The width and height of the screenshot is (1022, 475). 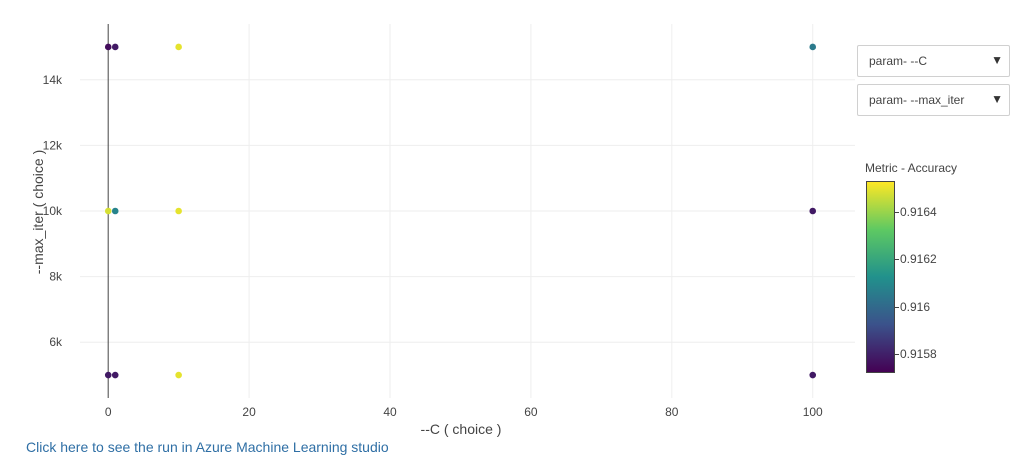 I want to click on y-tick-label: 10k, so click(x=53, y=211).